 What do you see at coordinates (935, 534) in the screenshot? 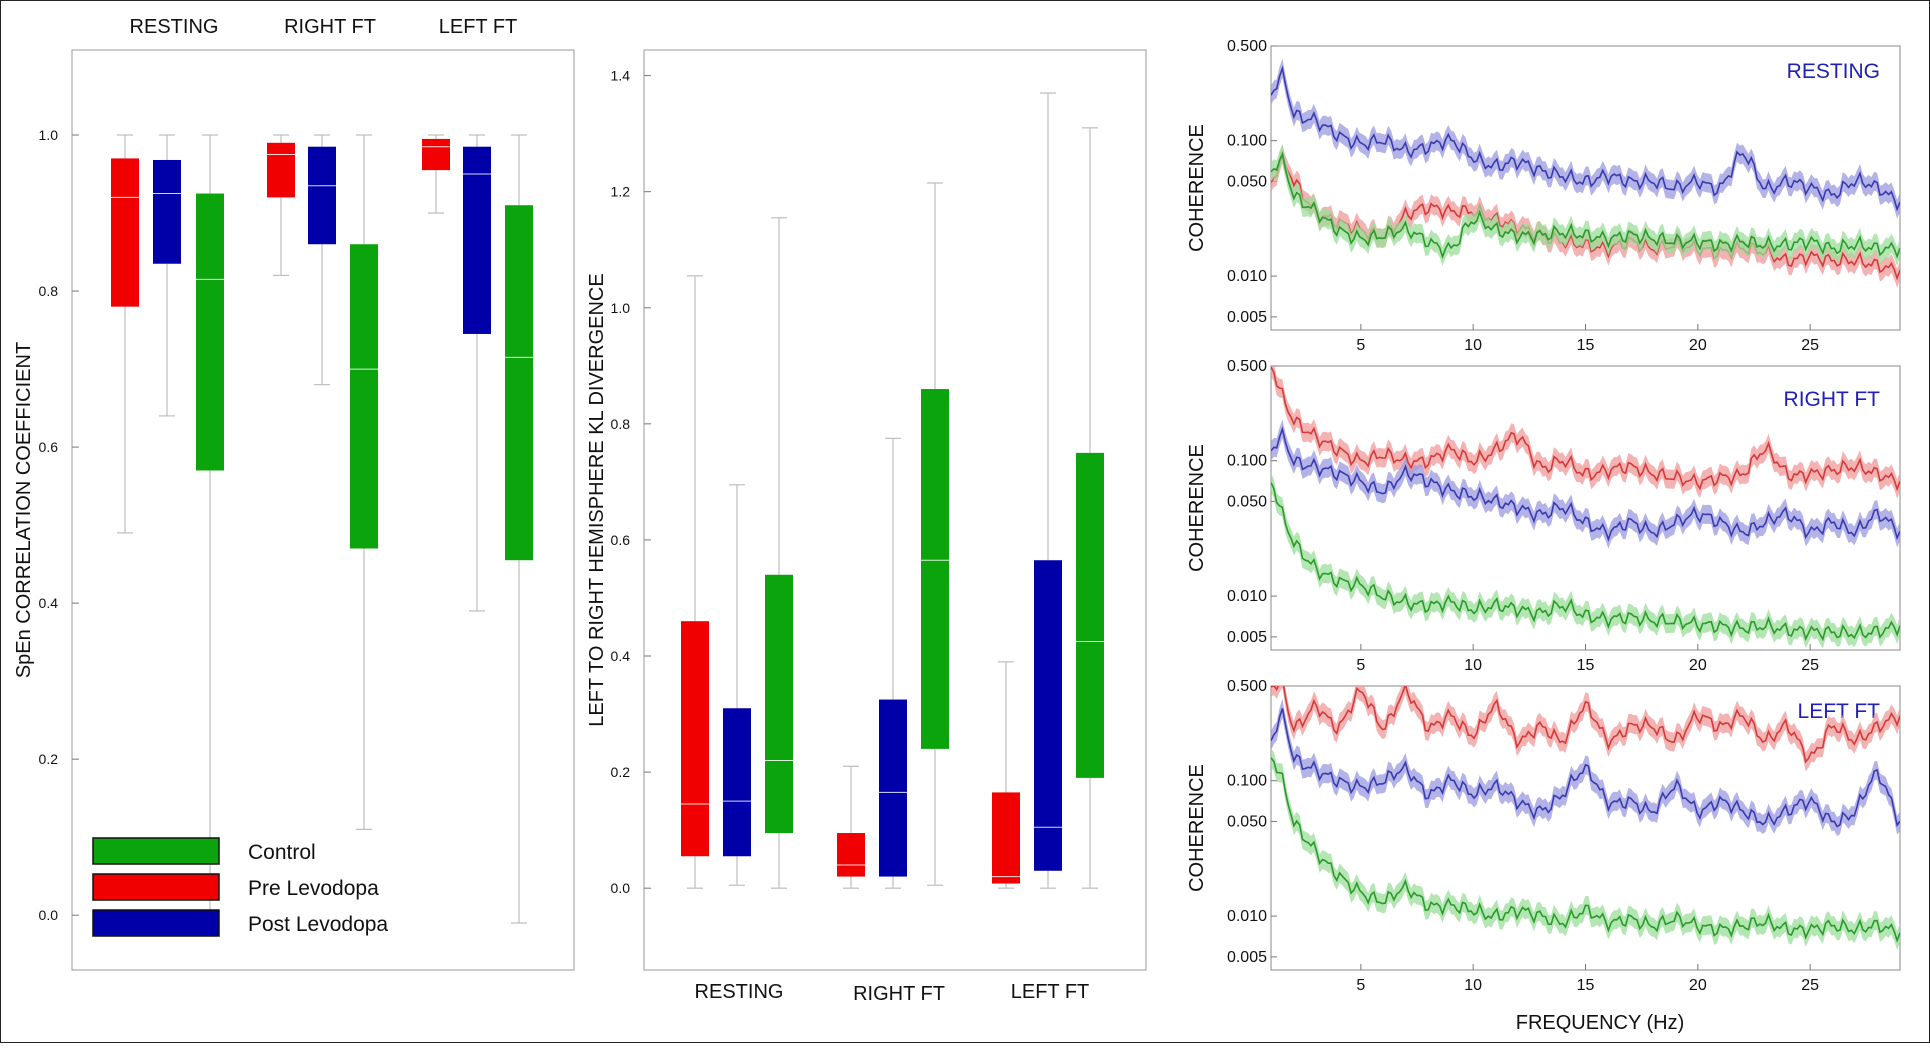
I see `box-control-right-ft` at bounding box center [935, 534].